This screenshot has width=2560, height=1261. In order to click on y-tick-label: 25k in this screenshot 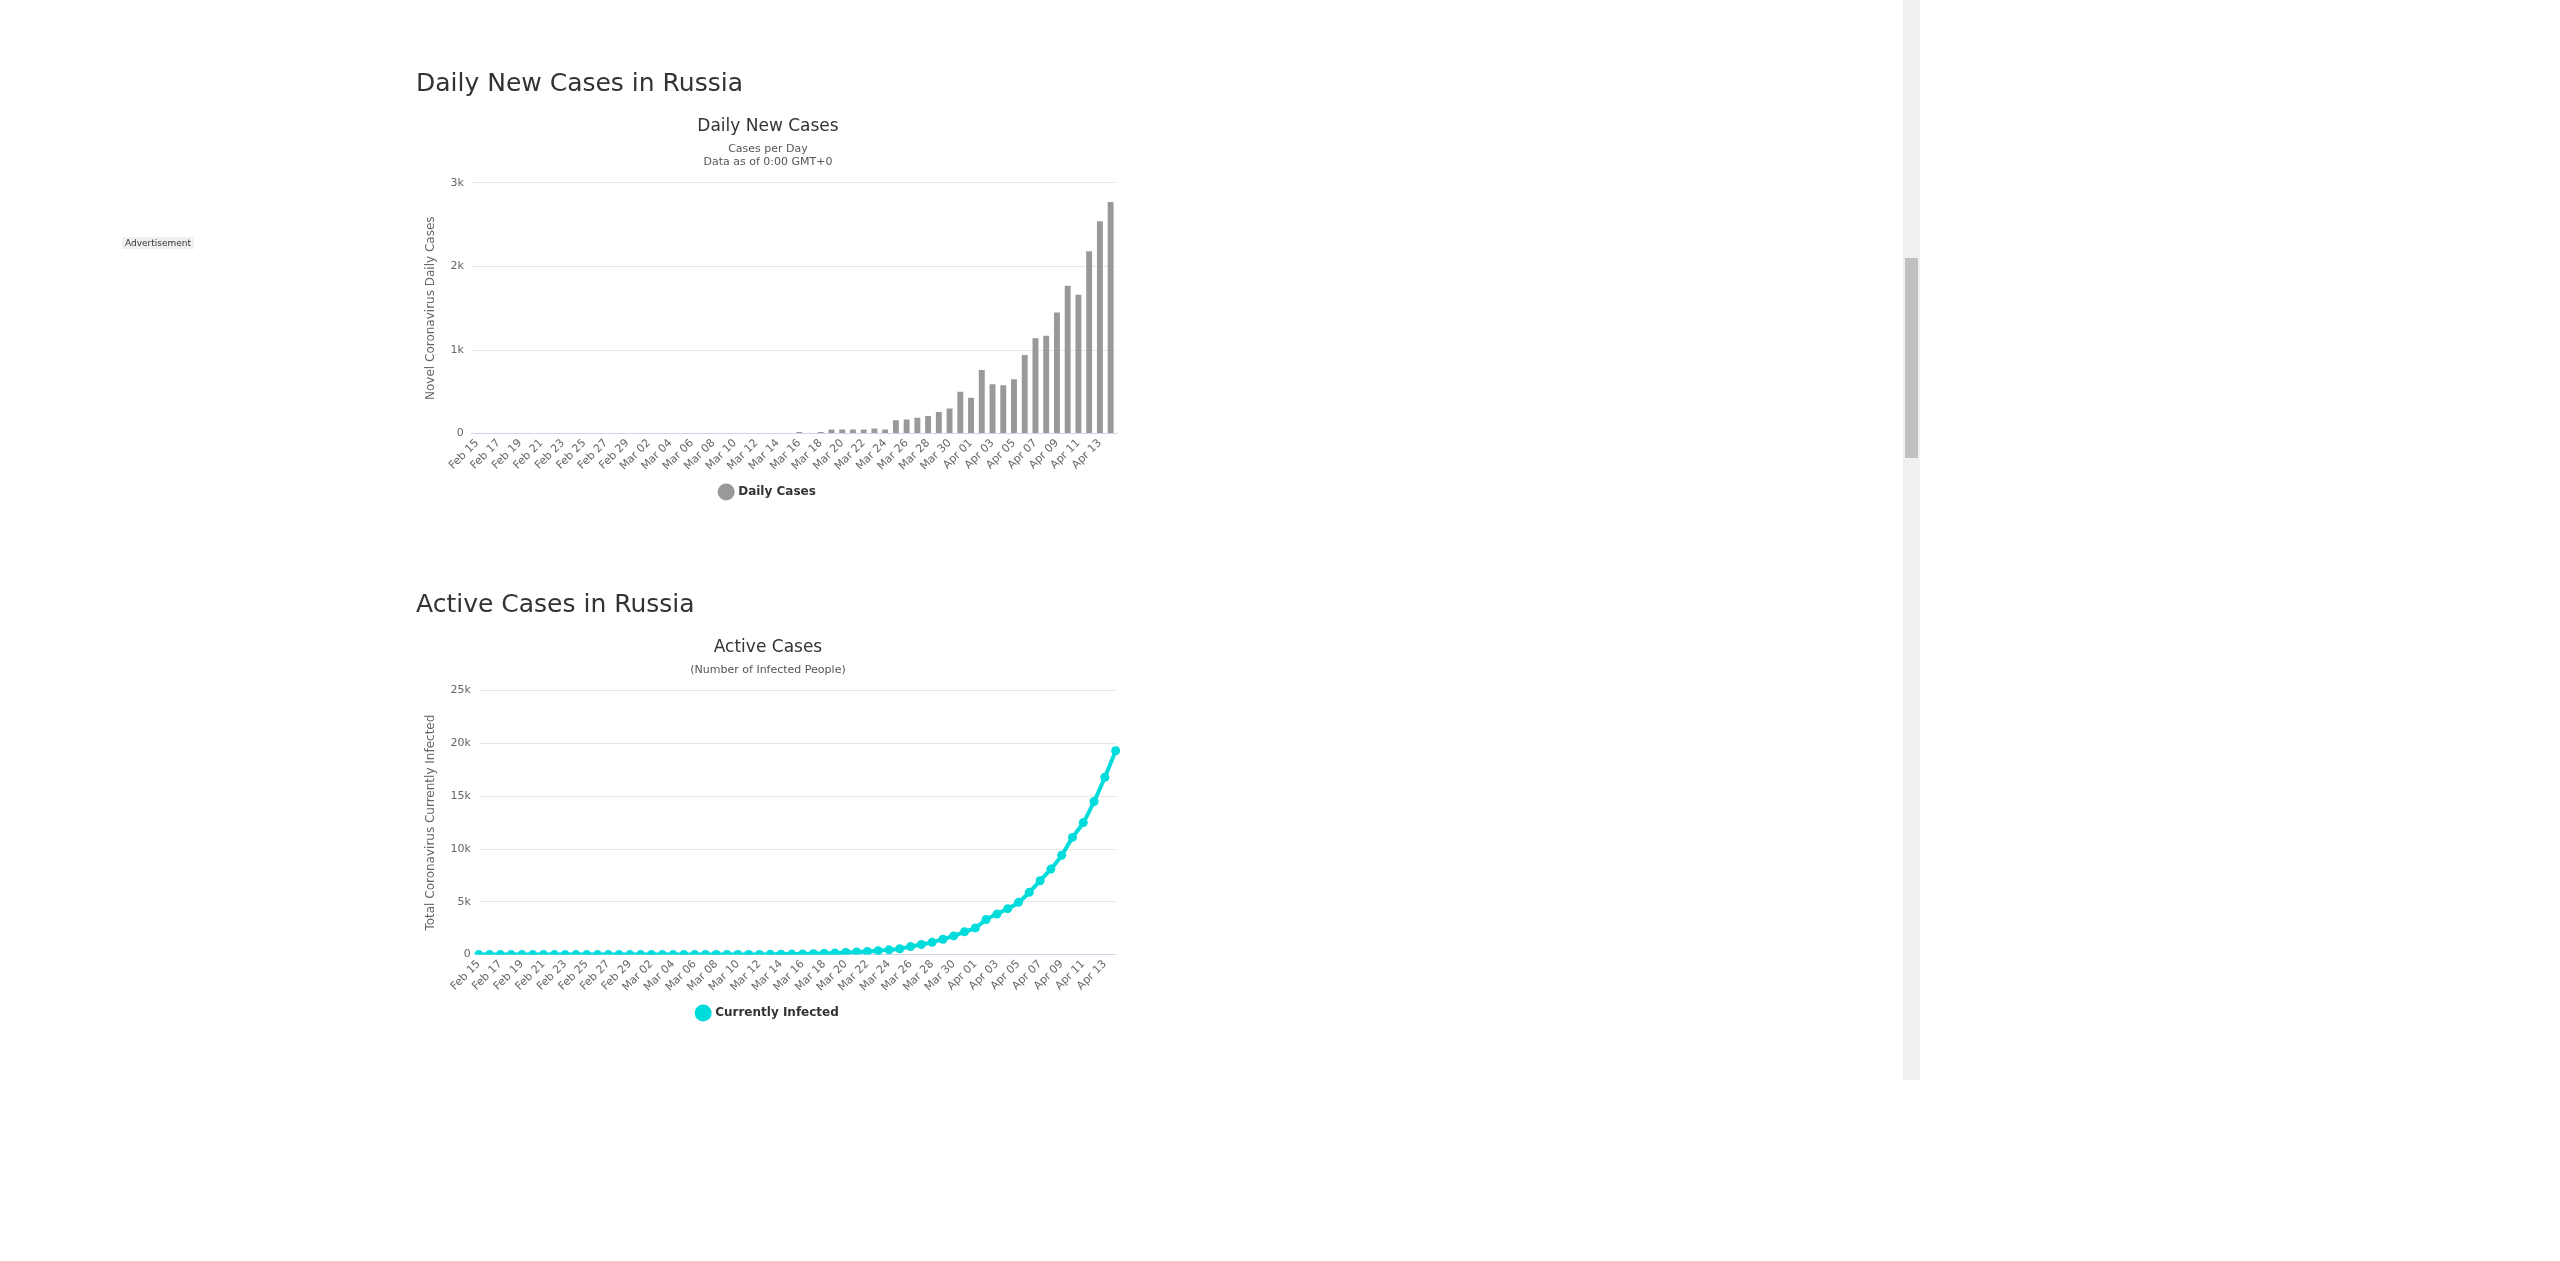, I will do `click(461, 690)`.